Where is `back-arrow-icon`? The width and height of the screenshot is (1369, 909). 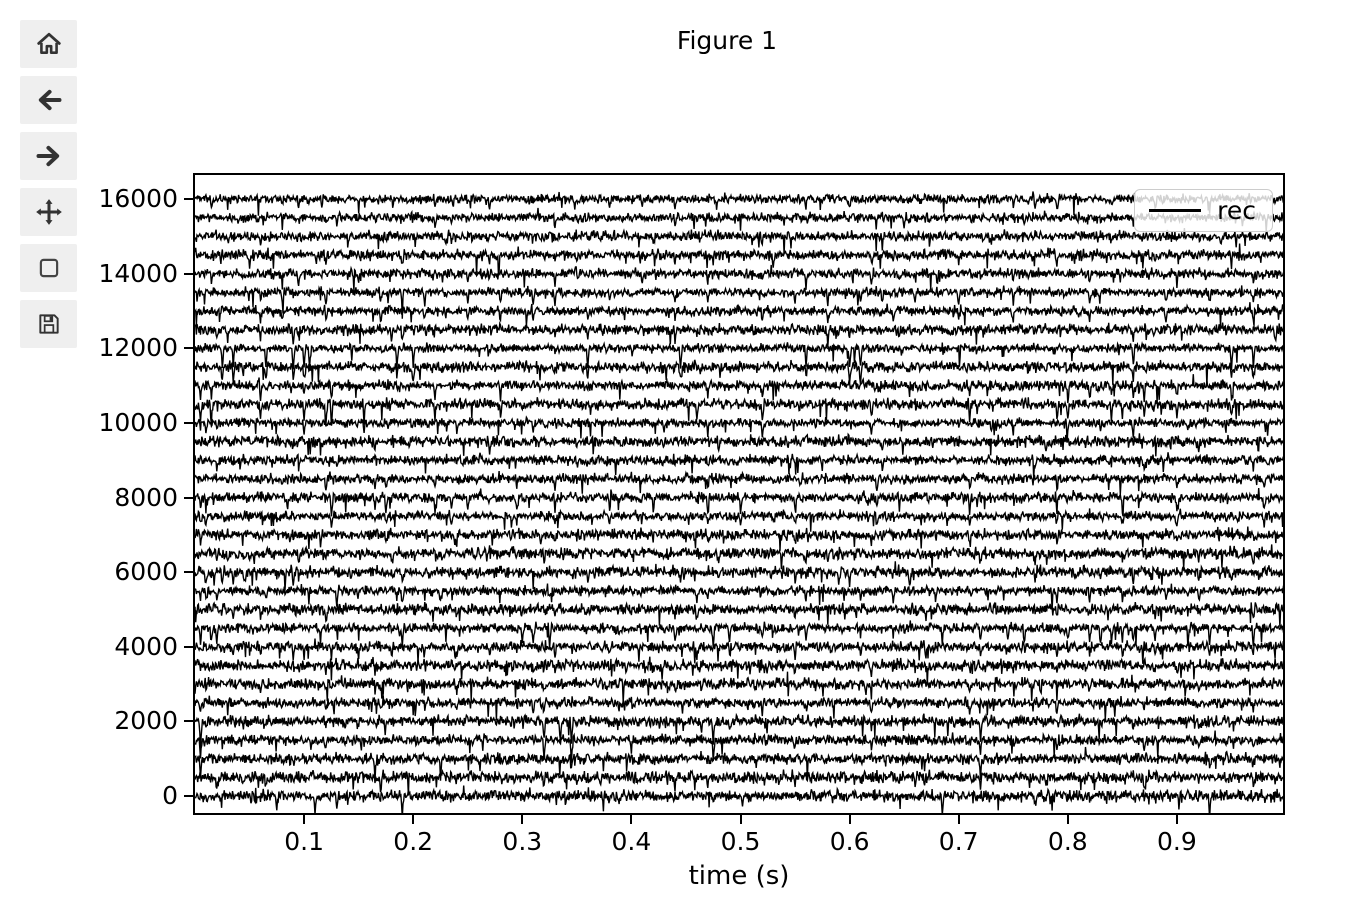 back-arrow-icon is located at coordinates (49, 100).